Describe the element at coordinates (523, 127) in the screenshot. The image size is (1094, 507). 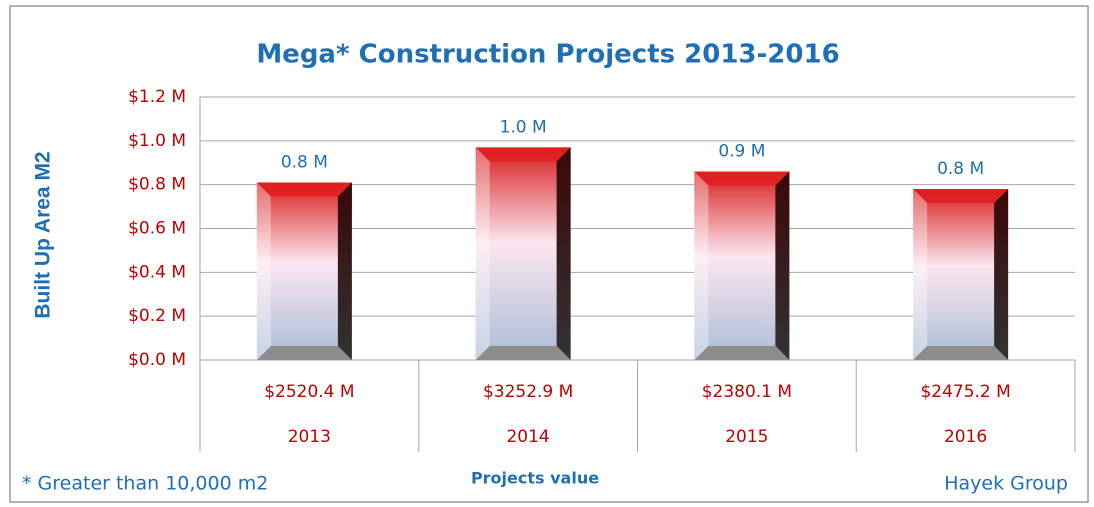
I see `value-label: 1.0 M` at that location.